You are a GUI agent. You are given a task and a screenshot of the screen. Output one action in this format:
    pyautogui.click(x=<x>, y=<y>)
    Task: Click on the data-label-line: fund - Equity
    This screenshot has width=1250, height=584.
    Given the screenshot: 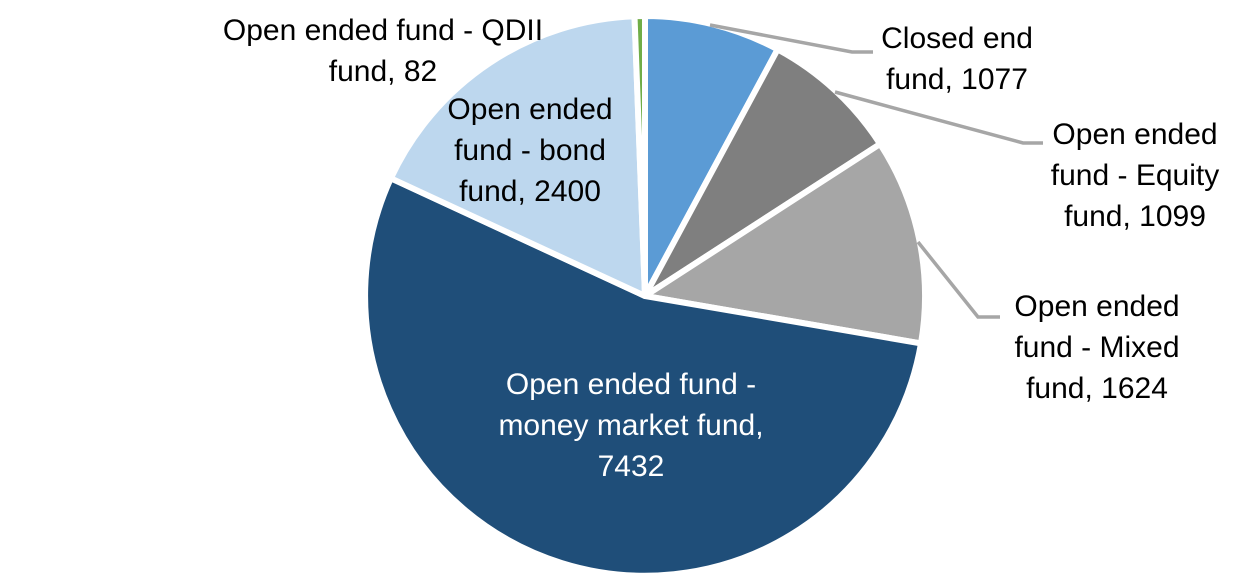 What is the action you would take?
    pyautogui.click(x=1135, y=175)
    